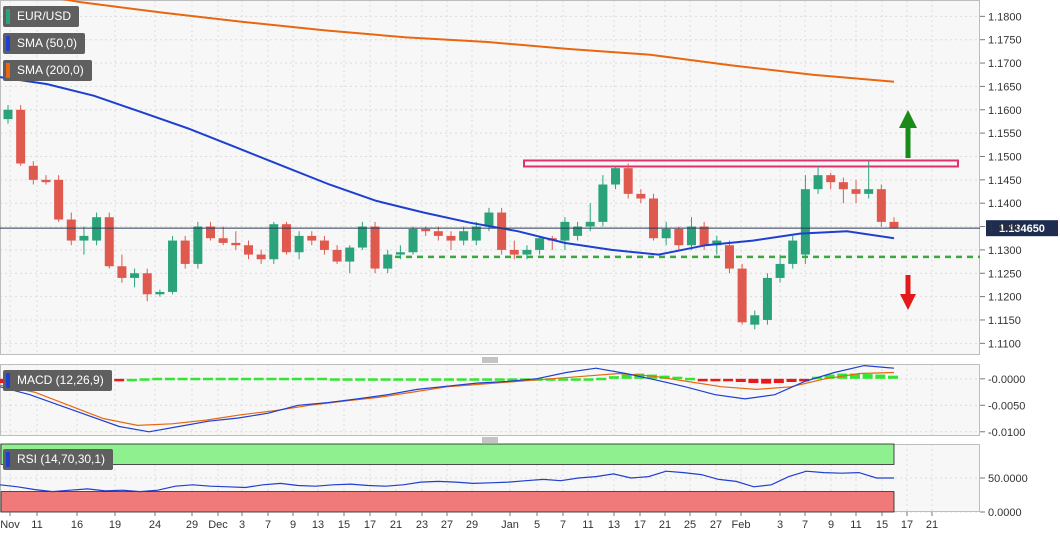  What do you see at coordinates (908, 119) in the screenshot?
I see `up-arrow-head` at bounding box center [908, 119].